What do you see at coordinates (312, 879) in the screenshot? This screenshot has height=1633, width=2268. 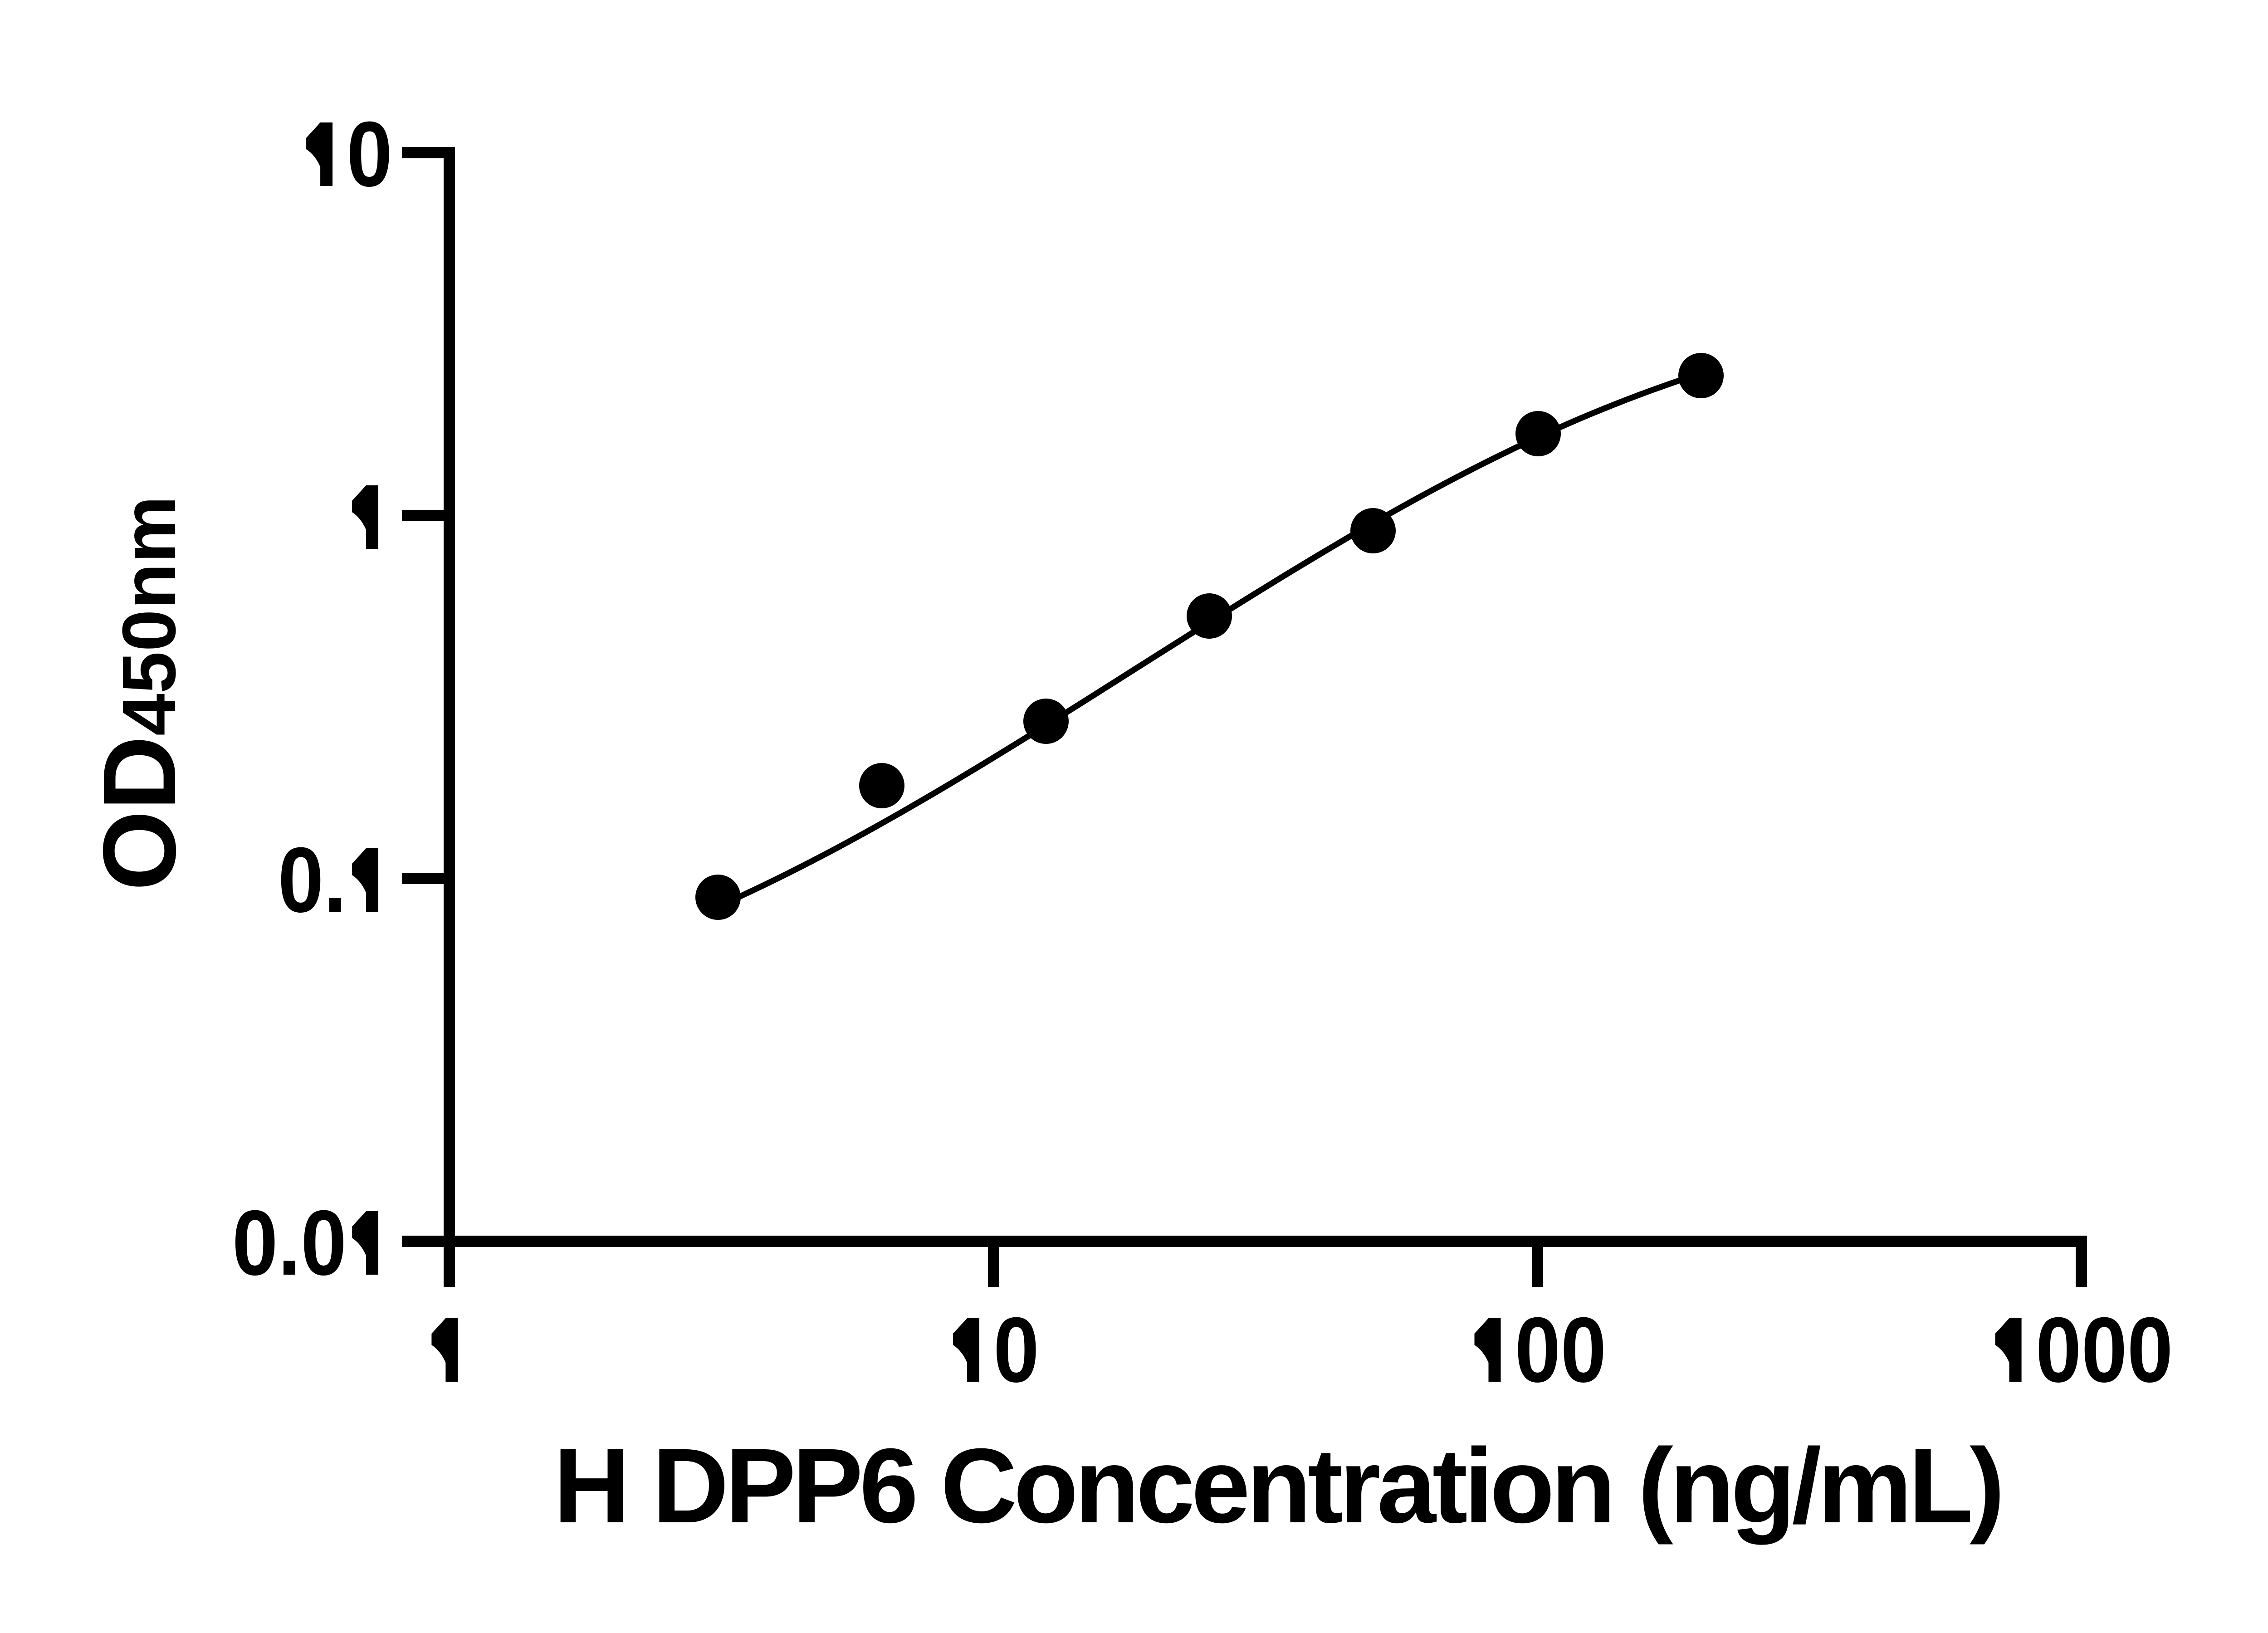 I see `svg-text: 0.` at bounding box center [312, 879].